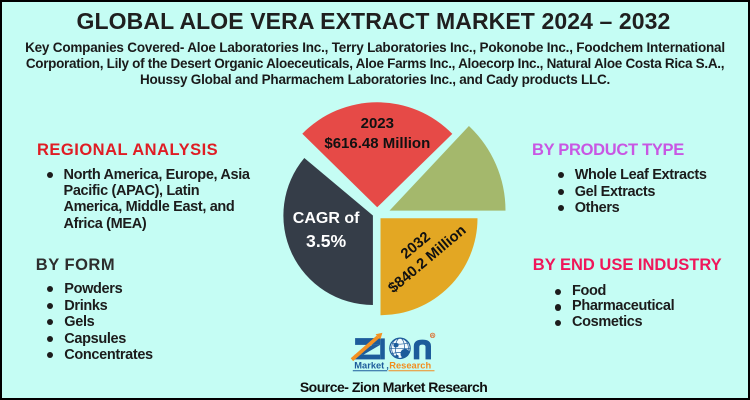  Describe the element at coordinates (369, 366) in the screenshot. I see `svg-text: Market` at that location.